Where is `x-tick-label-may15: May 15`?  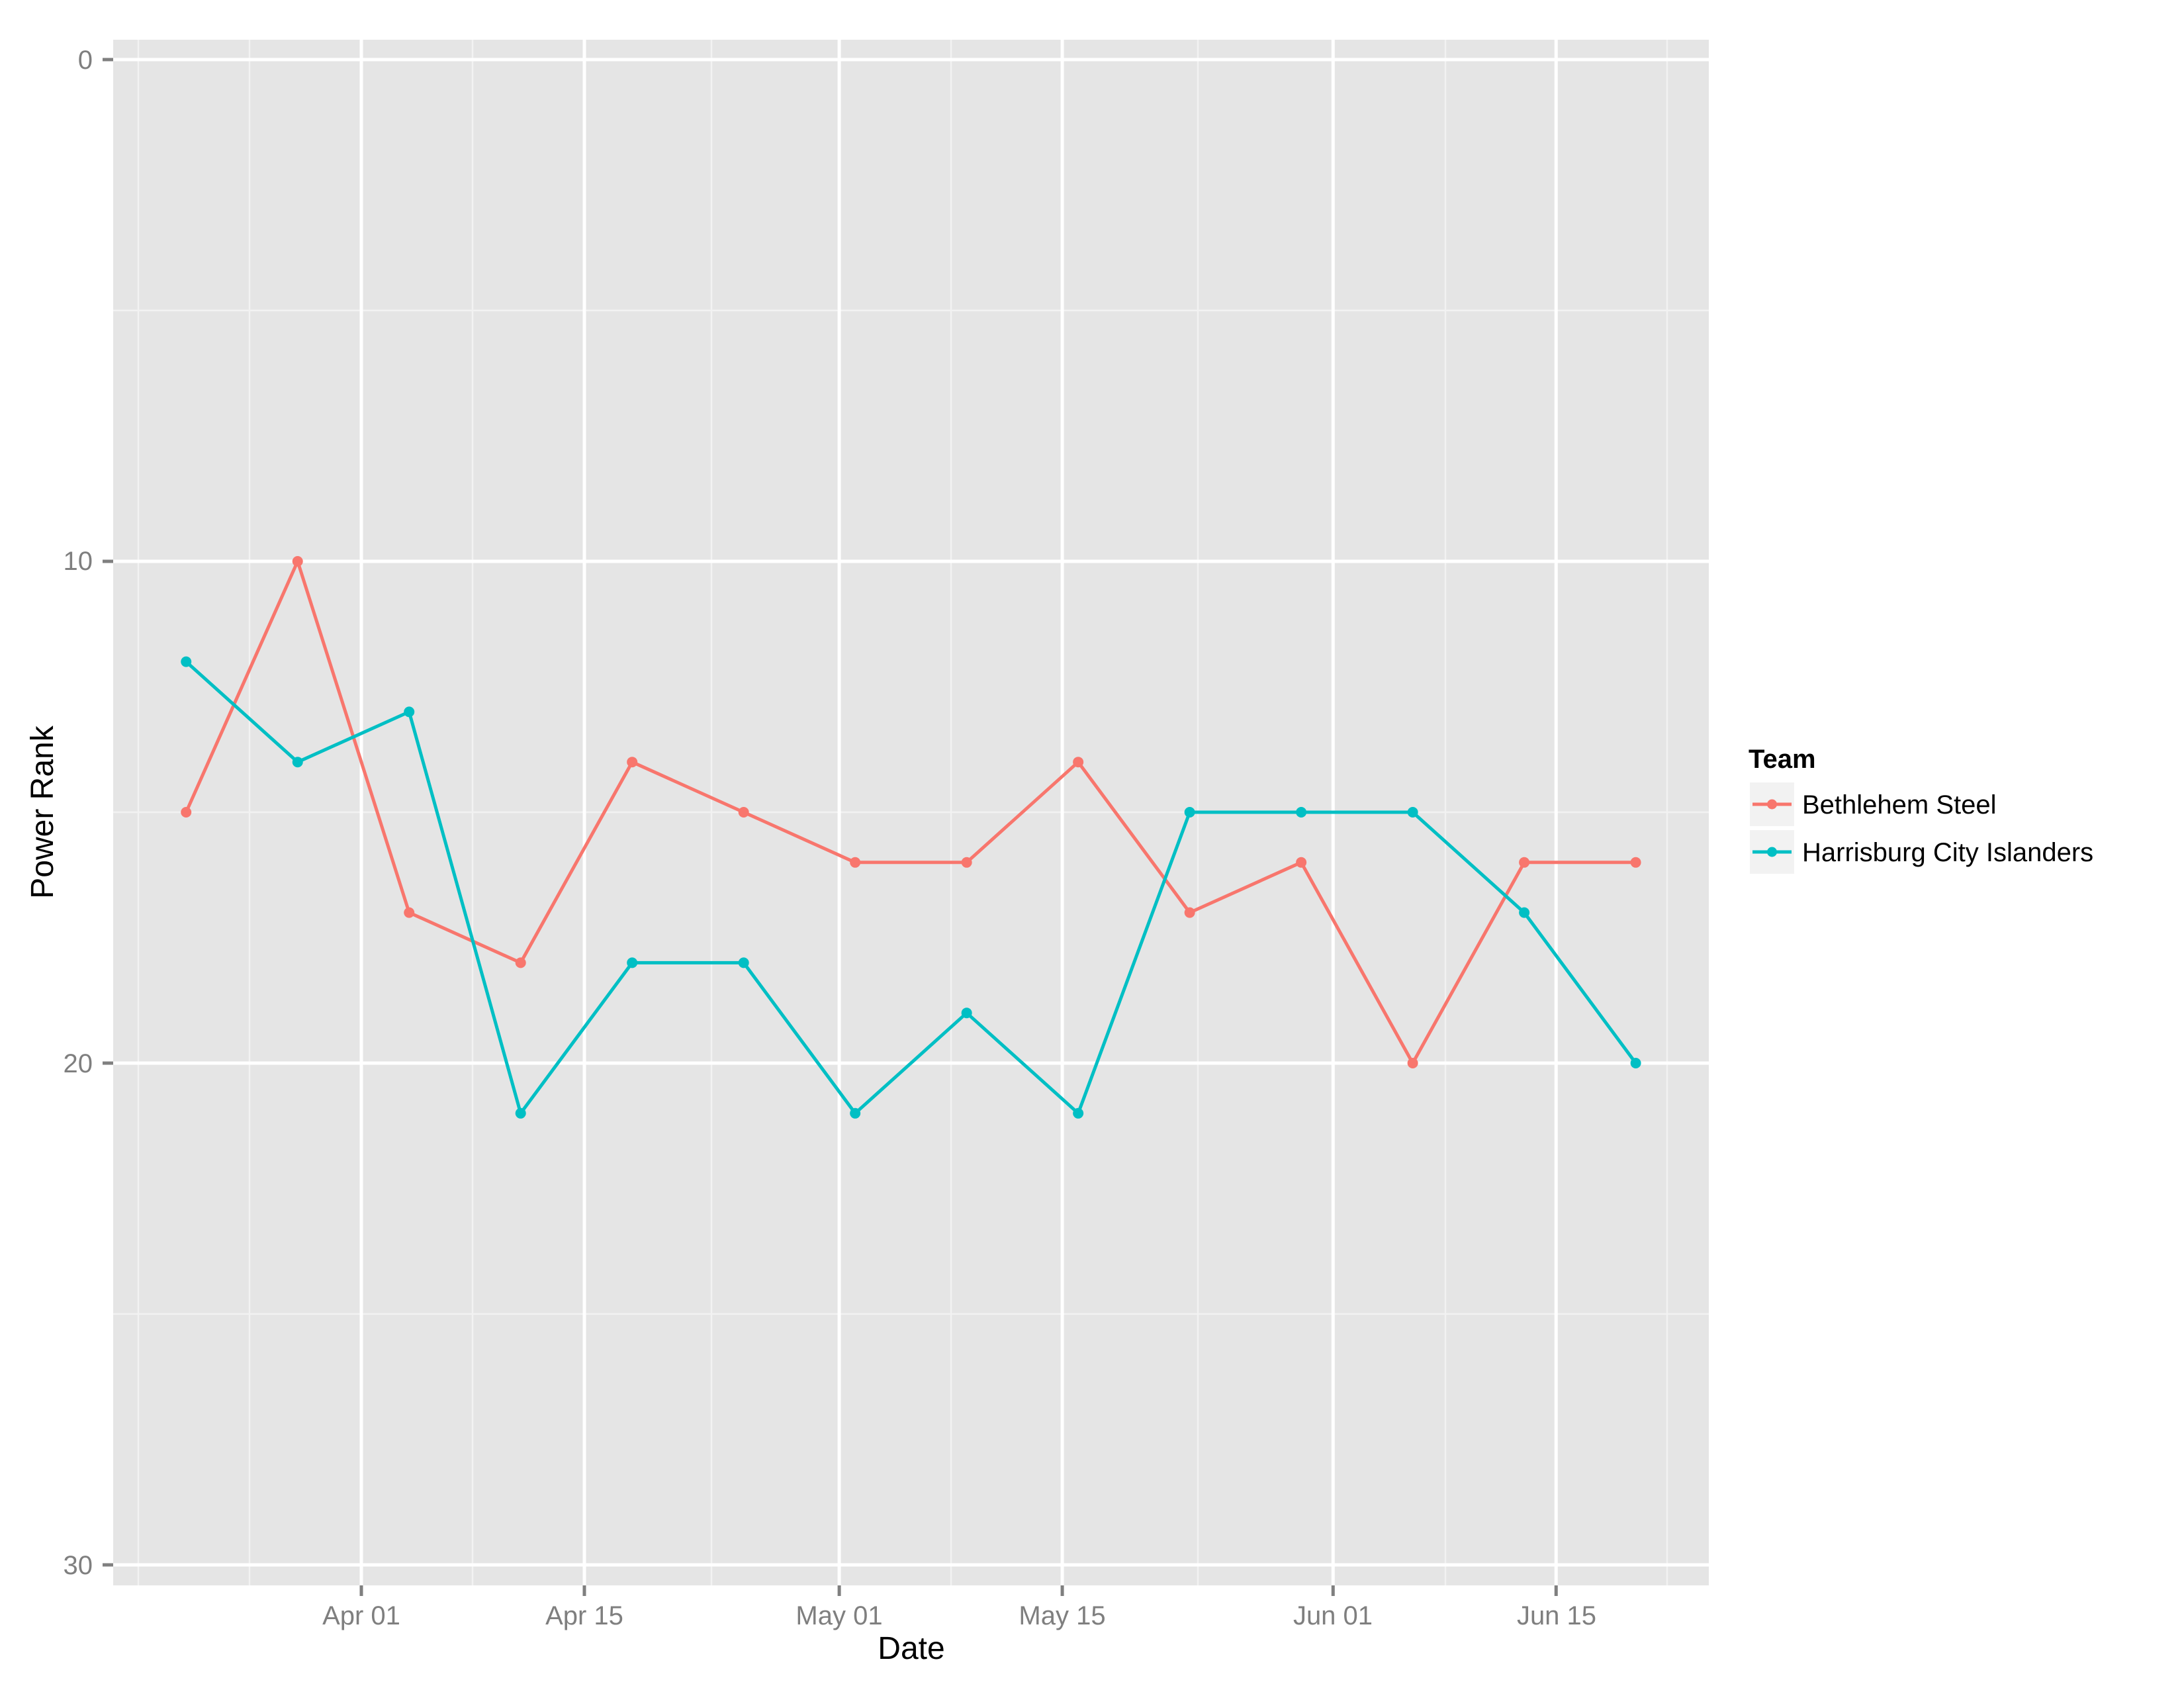 x-tick-label-may15: May 15 is located at coordinates (1062, 1615).